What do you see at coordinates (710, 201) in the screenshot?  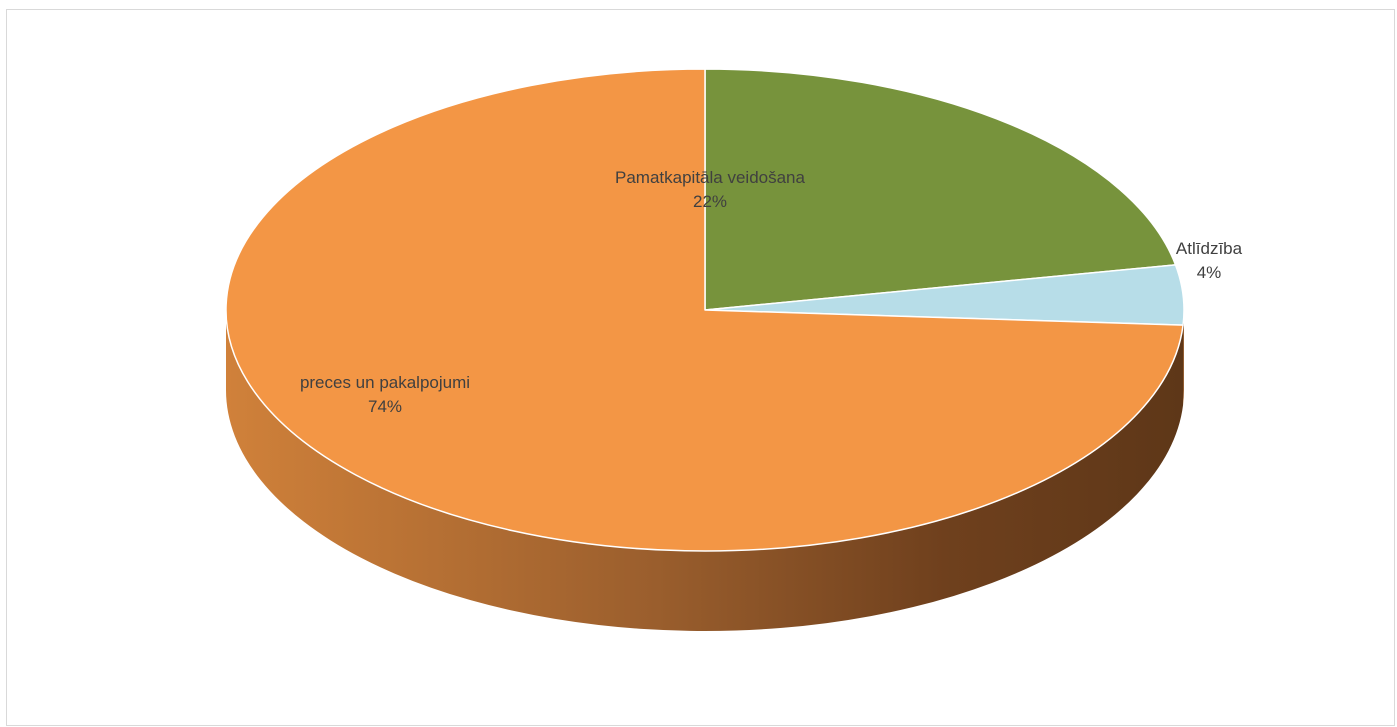 I see `data-label-value: 22%` at bounding box center [710, 201].